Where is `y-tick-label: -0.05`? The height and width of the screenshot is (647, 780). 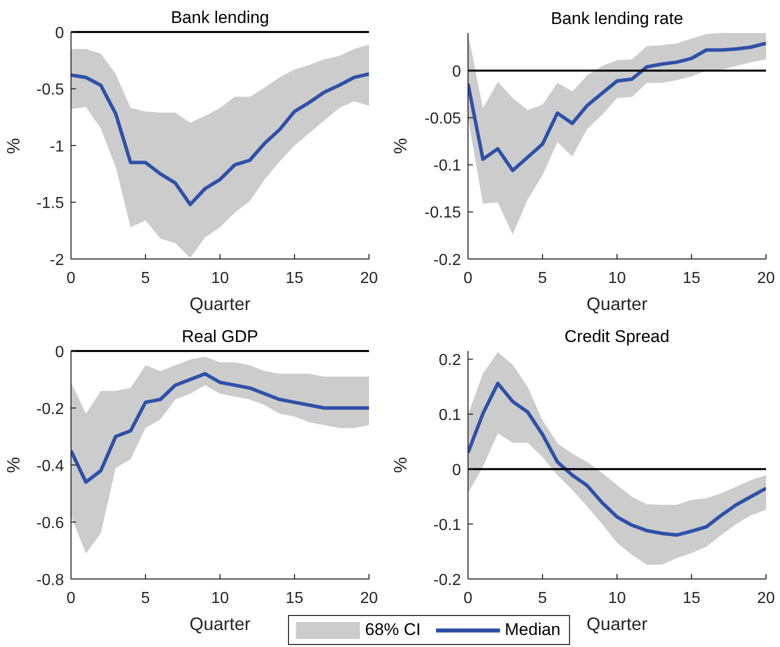 y-tick-label: -0.05 is located at coordinates (443, 119).